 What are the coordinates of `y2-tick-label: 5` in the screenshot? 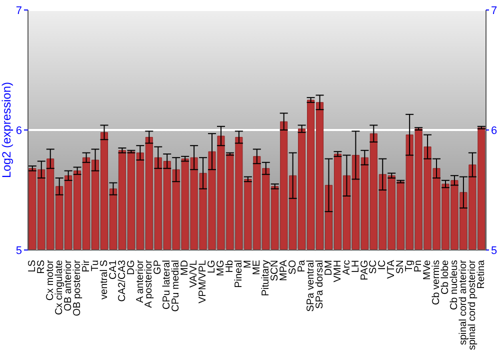 It's located at (494, 250).